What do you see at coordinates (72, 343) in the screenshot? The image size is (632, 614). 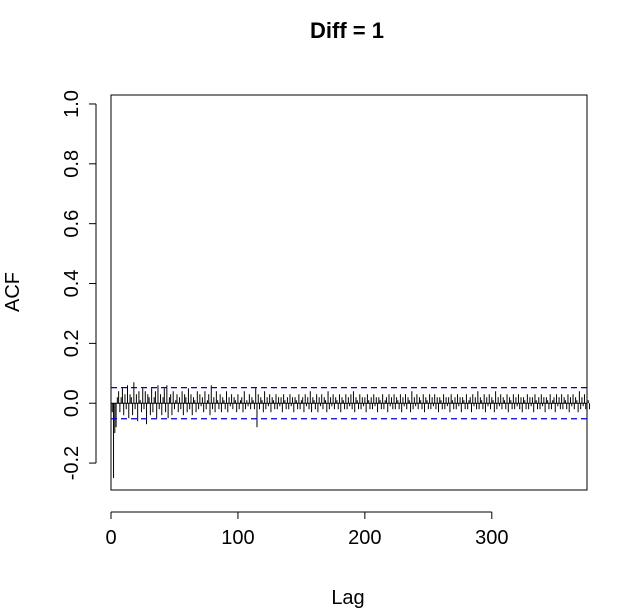 I see `y-tick-label: 0.2` at bounding box center [72, 343].